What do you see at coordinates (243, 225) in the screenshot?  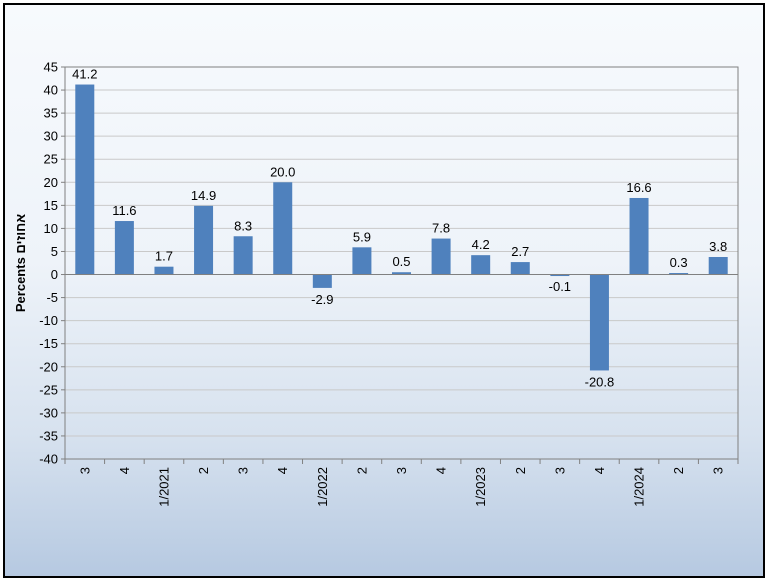 I see `data-label: 8.3` at bounding box center [243, 225].